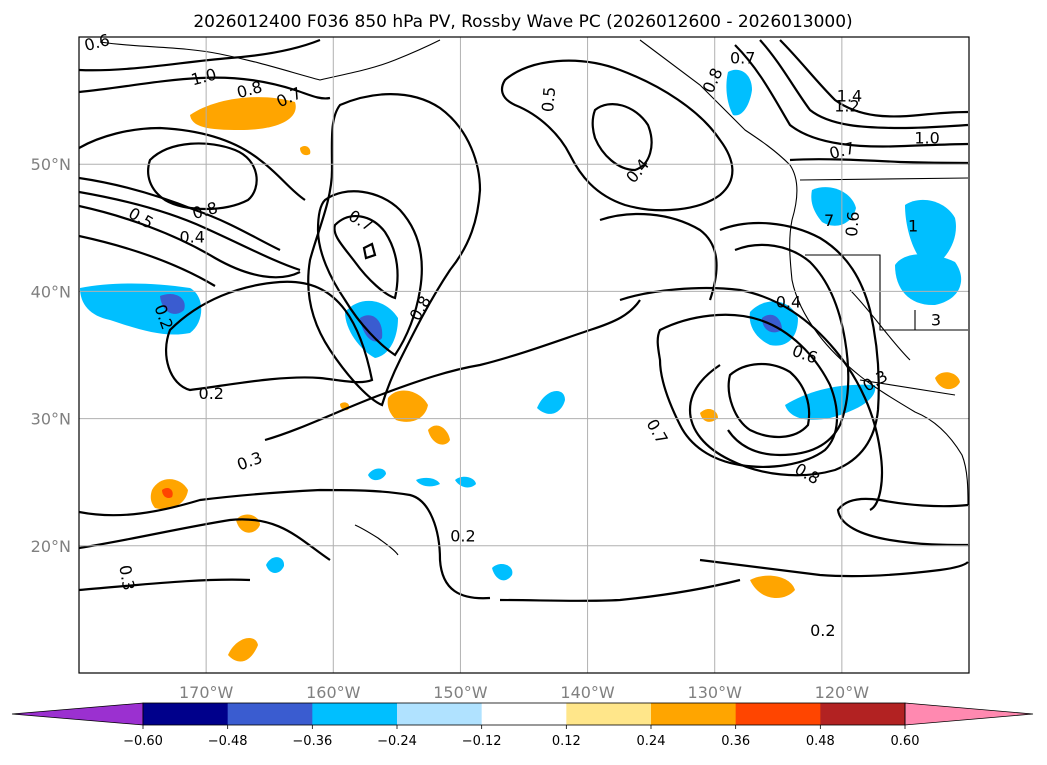  What do you see at coordinates (969, 714) in the screenshot?
I see `colorbar-extend-high` at bounding box center [969, 714].